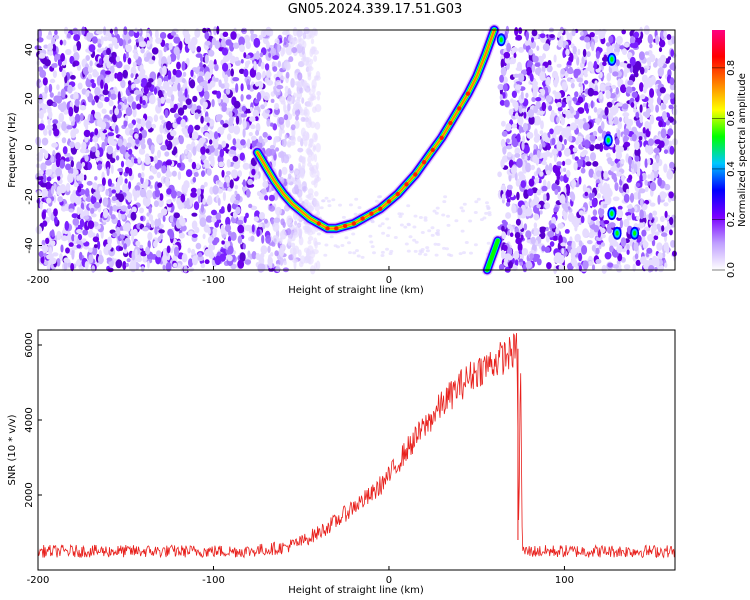  What do you see at coordinates (376, 129) in the screenshot?
I see `signal-track-layer` at bounding box center [376, 129].